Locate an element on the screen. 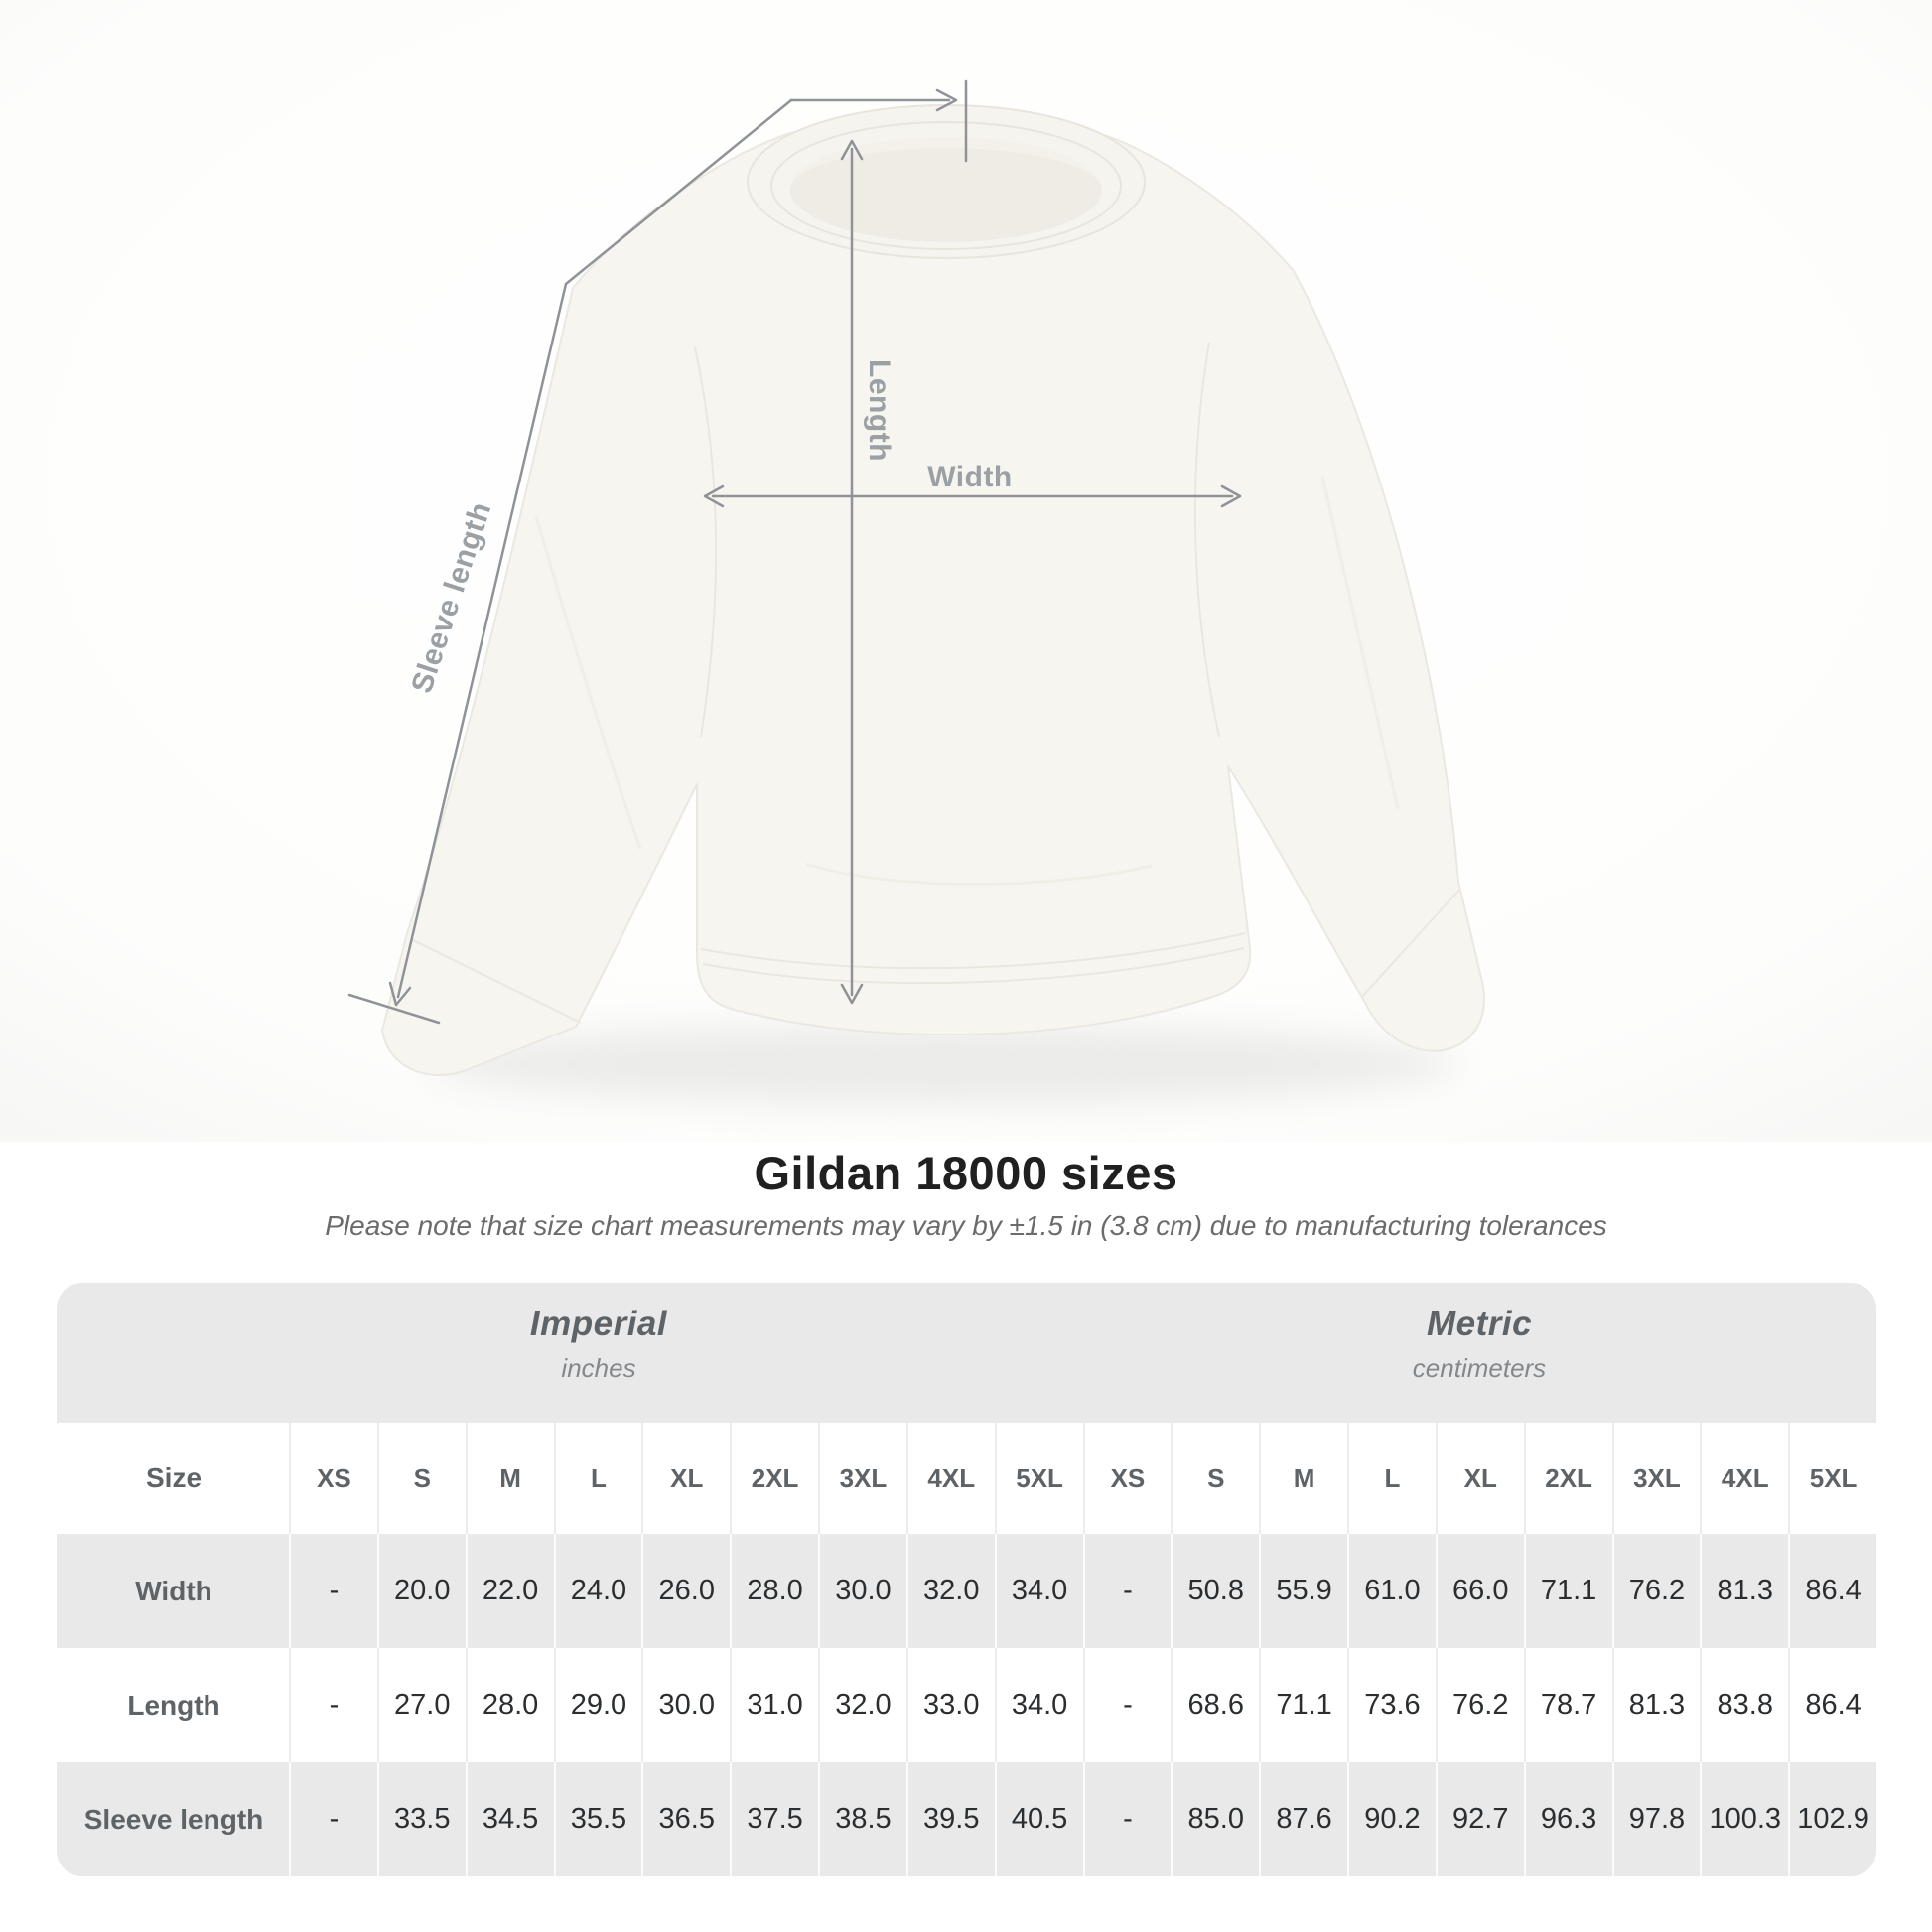  cell-width-imperial-m: 22.0 is located at coordinates (509, 1591).